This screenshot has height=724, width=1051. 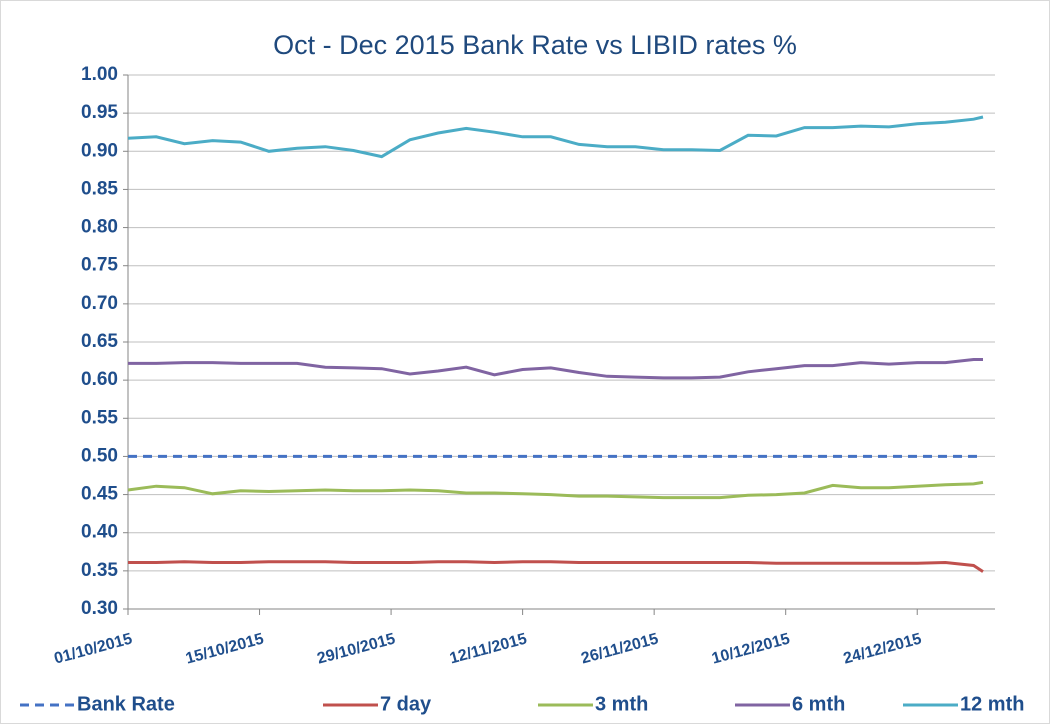 What do you see at coordinates (99, 74) in the screenshot?
I see `y-tick-label: 1.00` at bounding box center [99, 74].